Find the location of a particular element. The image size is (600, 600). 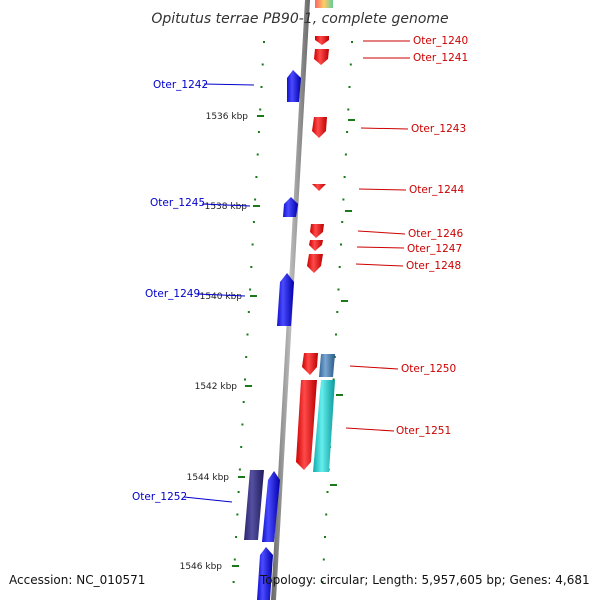

reverse-strand-genes is located at coordinates (315, 254).